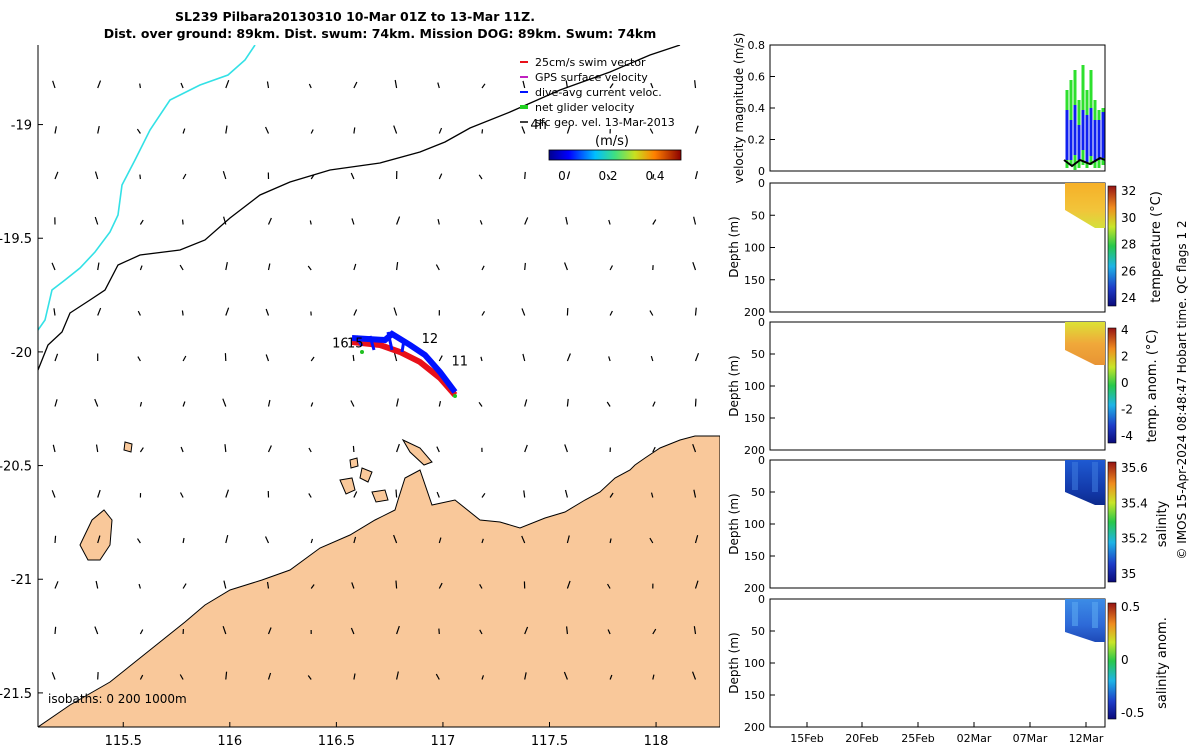 This screenshot has height=750, width=1200. Describe the element at coordinates (430, 339) in the screenshot. I see `track-label: 12` at that location.